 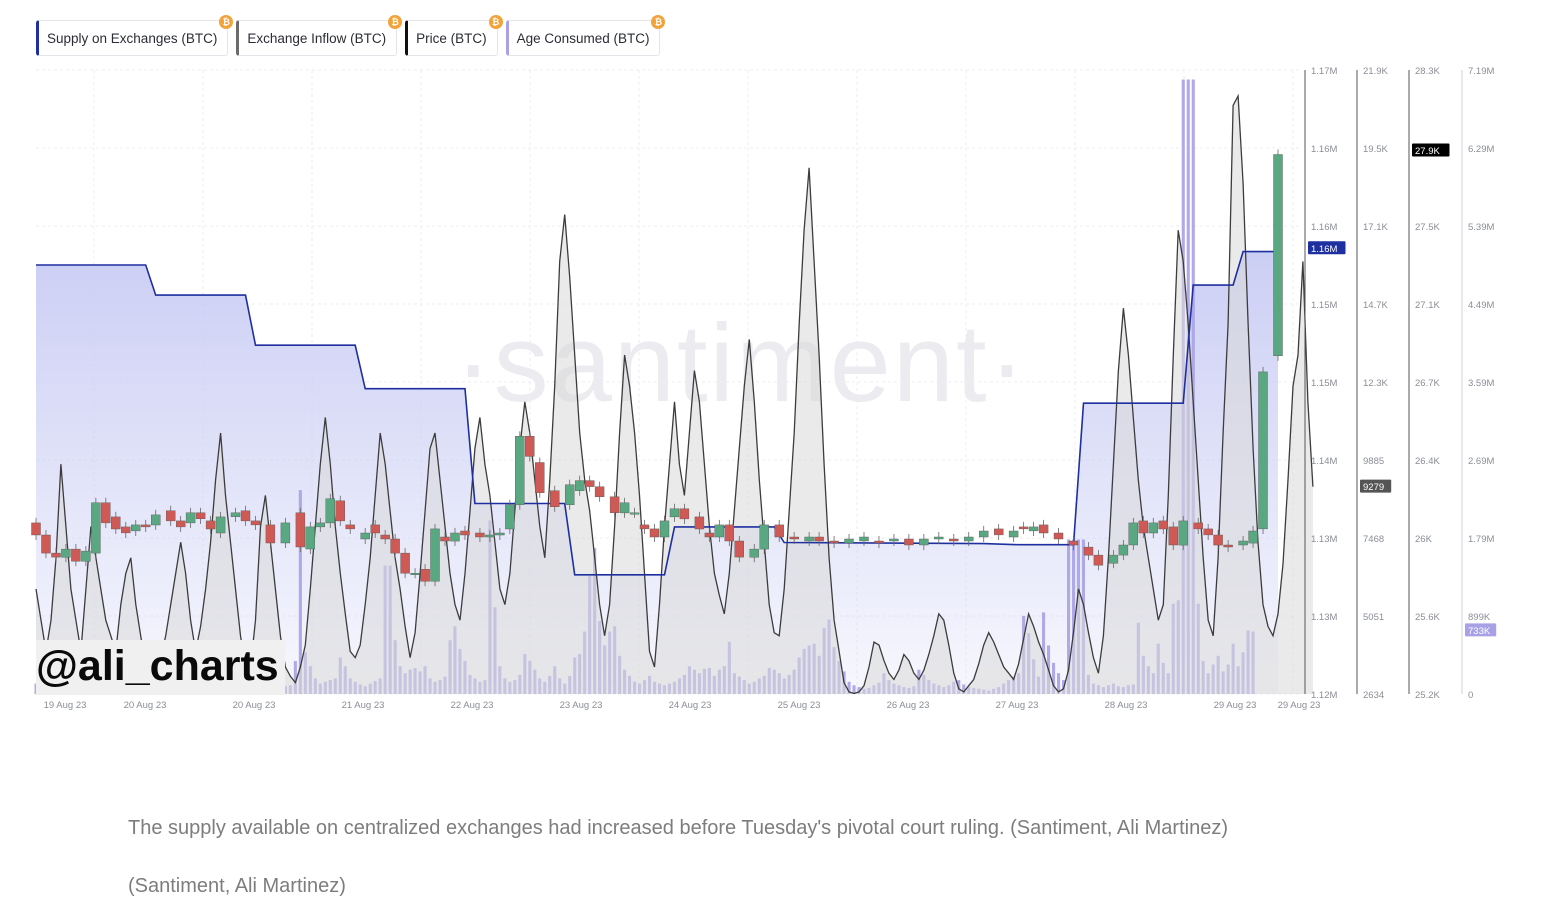 I want to click on y-tick-label: 1.13M, so click(x=1324, y=617).